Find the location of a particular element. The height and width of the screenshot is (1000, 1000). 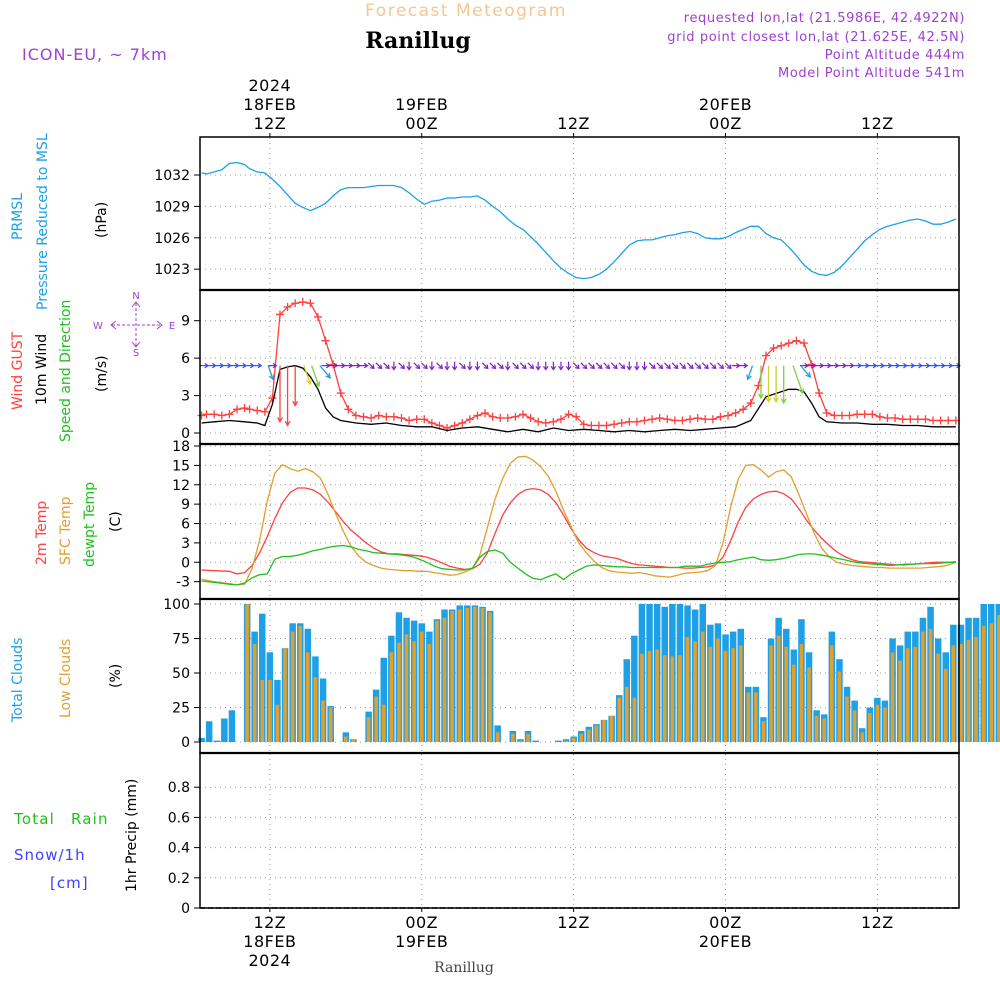

header-model: ICON-EU, ~ 7km is located at coordinates (95, 54).